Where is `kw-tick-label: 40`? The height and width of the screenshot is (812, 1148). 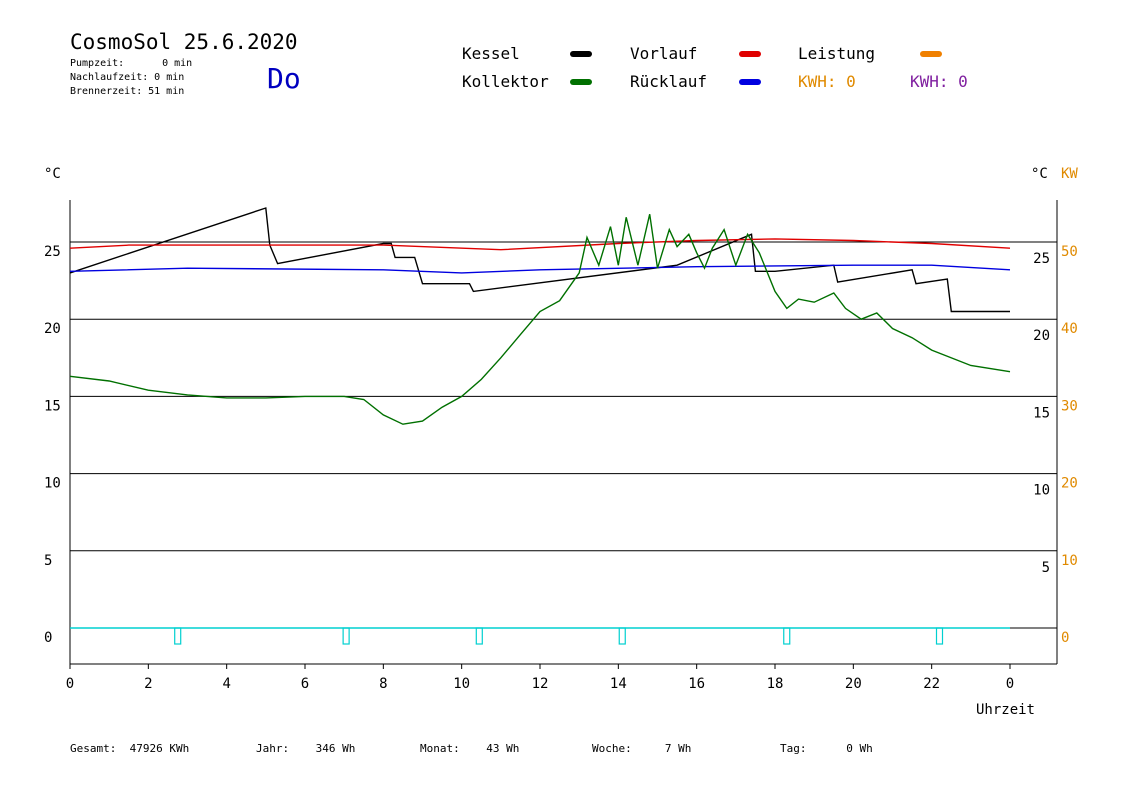 kw-tick-label: 40 is located at coordinates (1069, 329).